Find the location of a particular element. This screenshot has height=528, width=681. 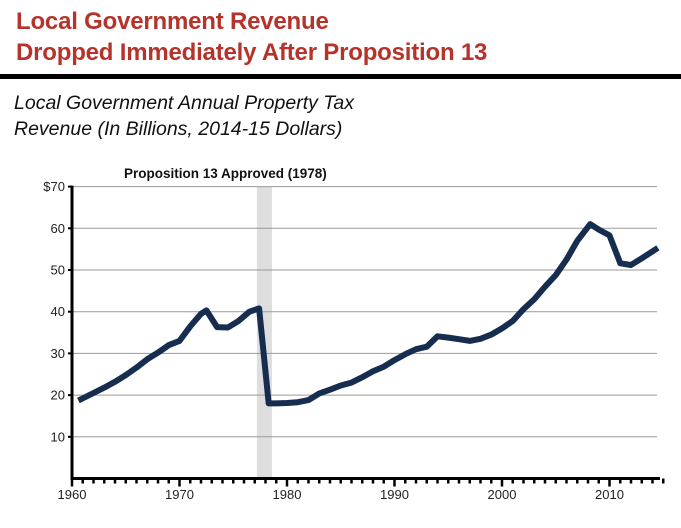

y-tick-label: 30 is located at coordinates (58, 353).